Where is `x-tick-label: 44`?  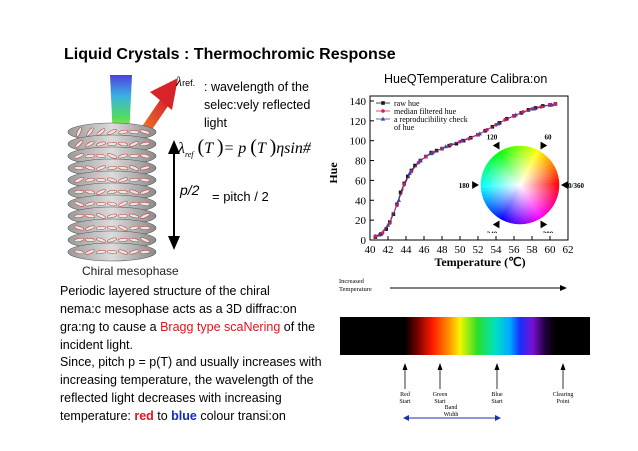 x-tick-label: 44 is located at coordinates (407, 250).